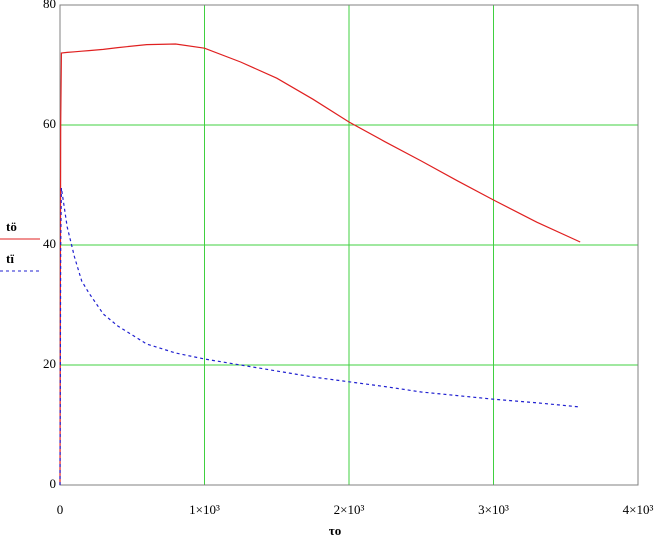  I want to click on y-tick-label: 80, so click(49, 5).